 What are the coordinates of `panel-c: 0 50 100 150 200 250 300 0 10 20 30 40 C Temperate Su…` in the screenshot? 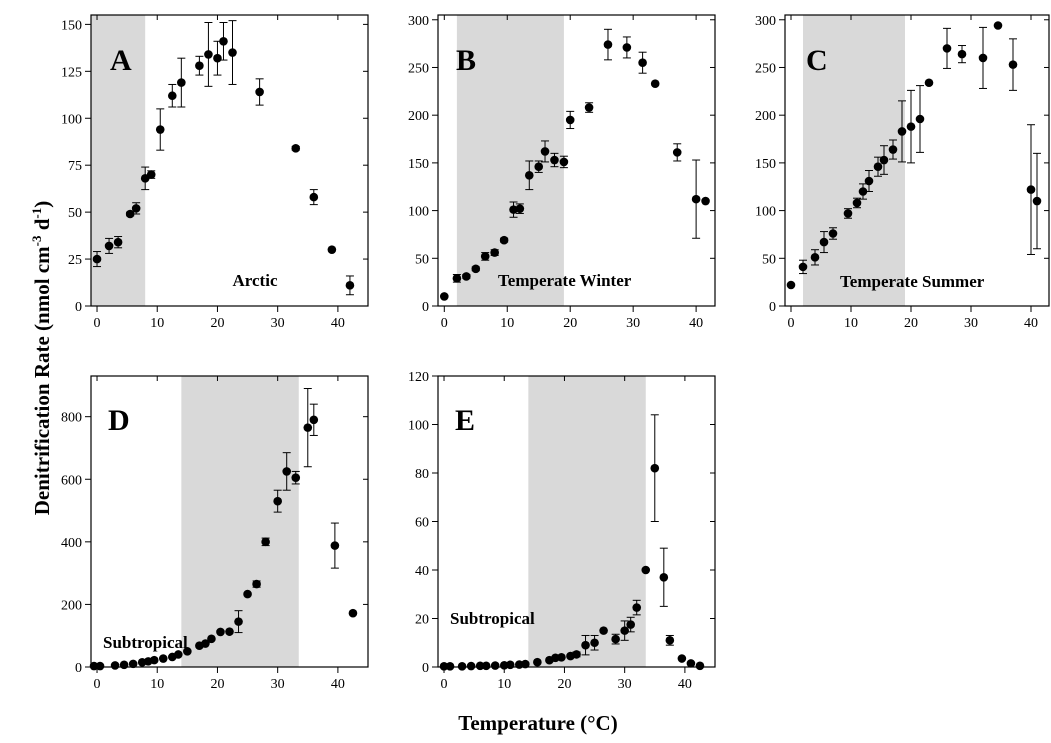 It's located at (902, 172).